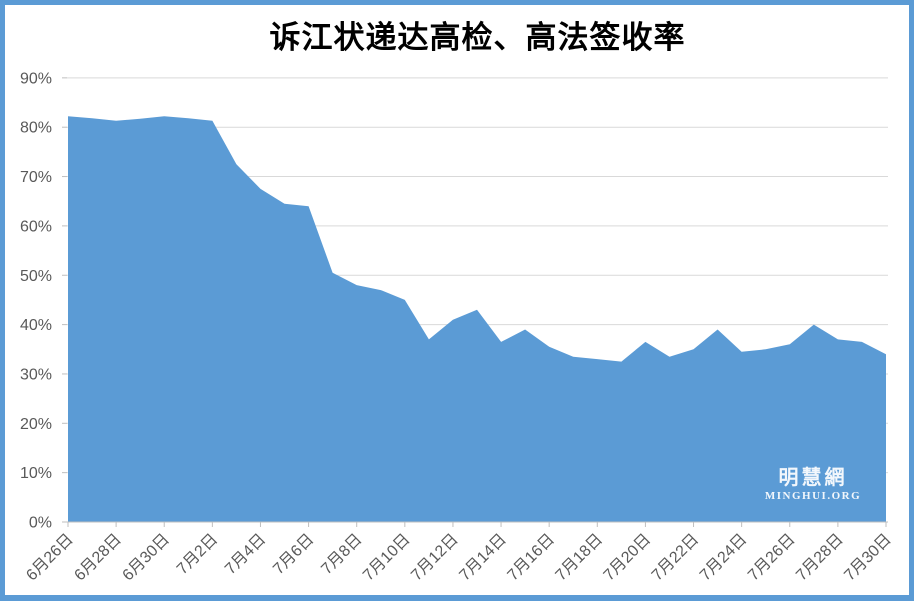 The image size is (914, 601). I want to click on x-axis-label: 7月18日, so click(580, 558).